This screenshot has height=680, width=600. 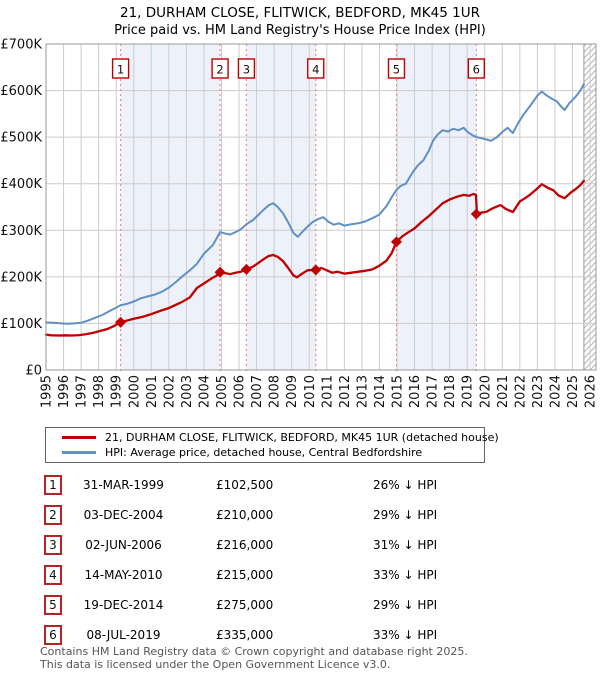 What do you see at coordinates (64, 391) in the screenshot?
I see `x-axis-label: 1996` at bounding box center [64, 391].